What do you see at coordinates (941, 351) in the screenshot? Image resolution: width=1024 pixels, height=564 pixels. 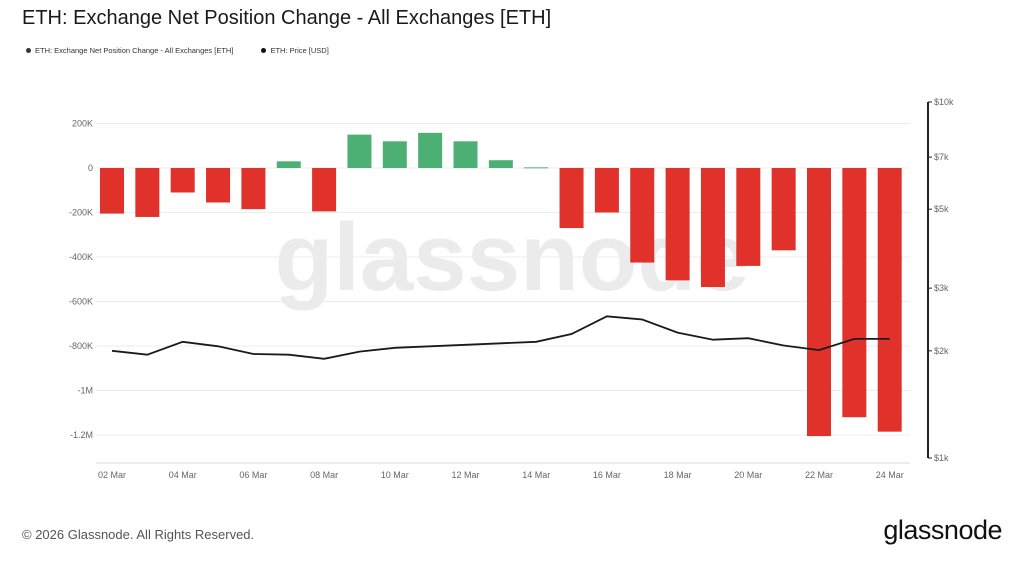 I see `y-right-tick-label: $2k` at bounding box center [941, 351].